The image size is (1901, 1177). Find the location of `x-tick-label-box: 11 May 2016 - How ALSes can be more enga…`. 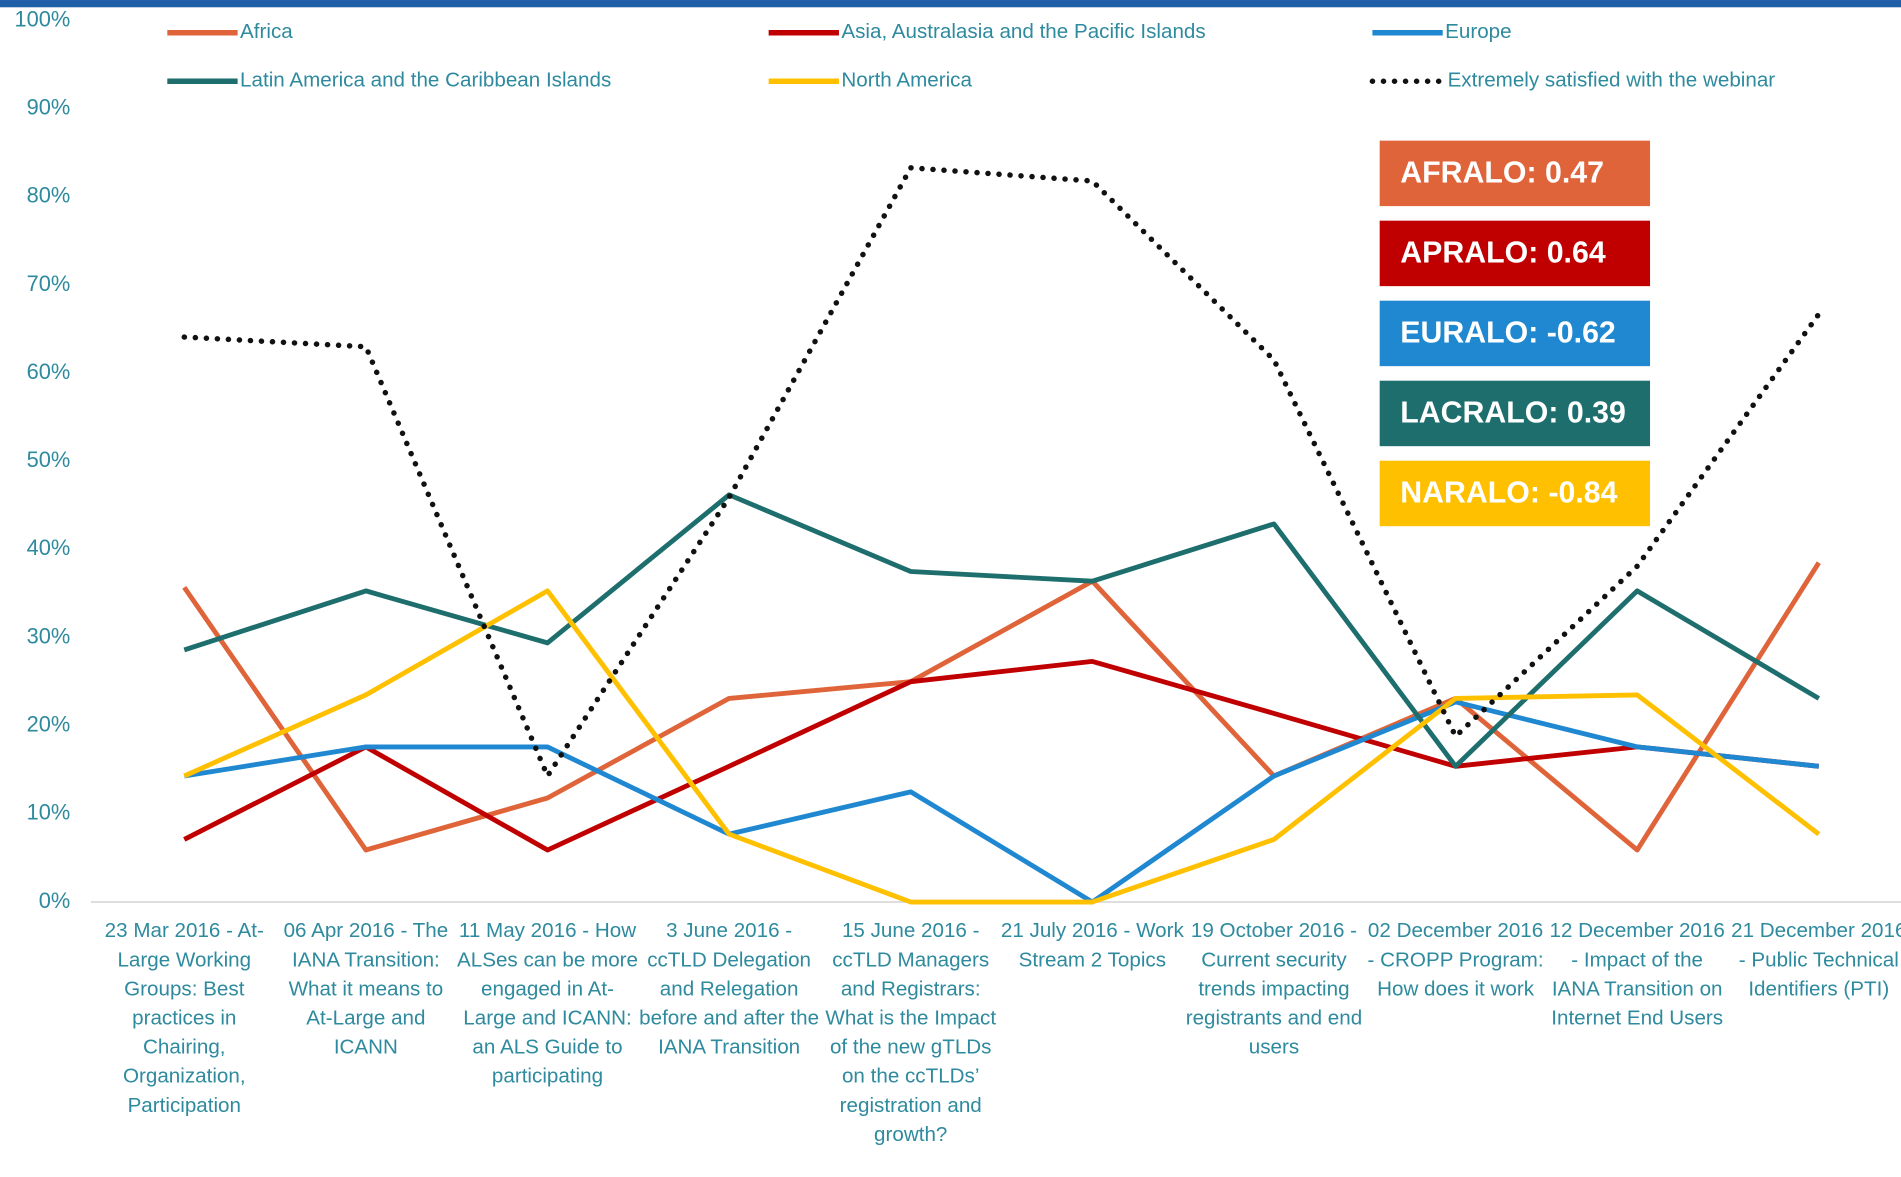

x-tick-label-box: 11 May 2016 - How ALSes can be more enga… is located at coordinates (547, 1003).